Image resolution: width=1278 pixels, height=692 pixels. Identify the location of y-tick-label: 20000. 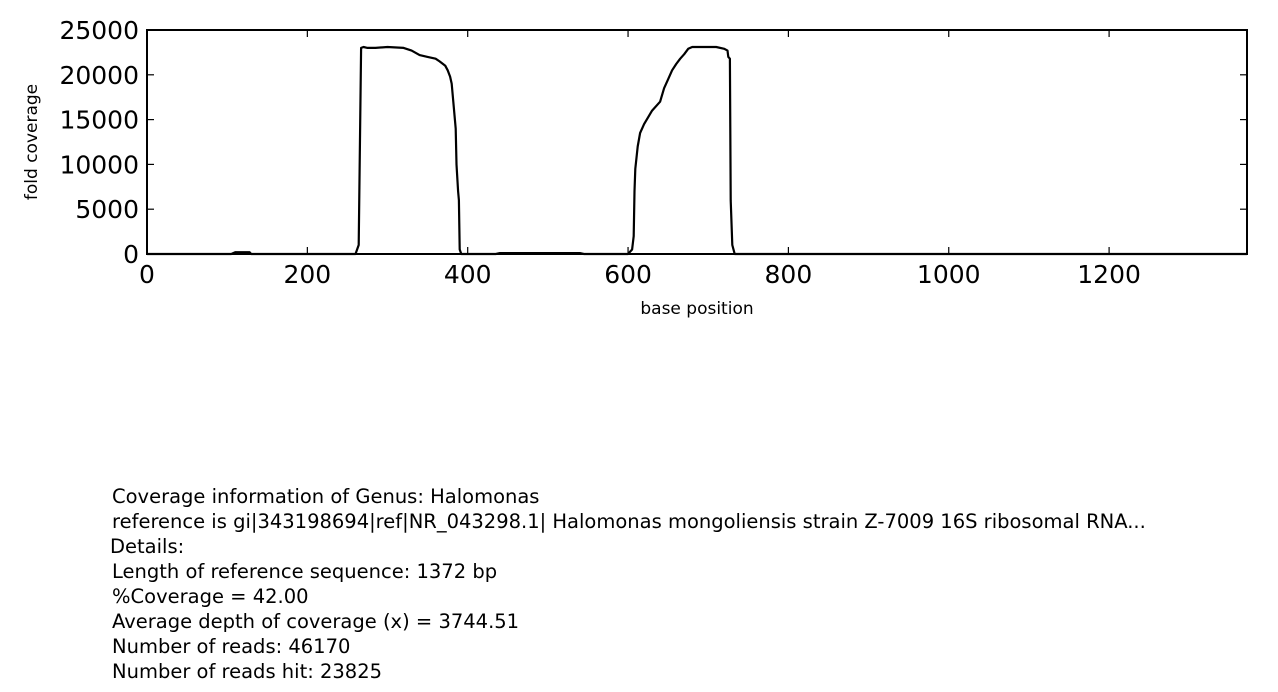
(99, 75).